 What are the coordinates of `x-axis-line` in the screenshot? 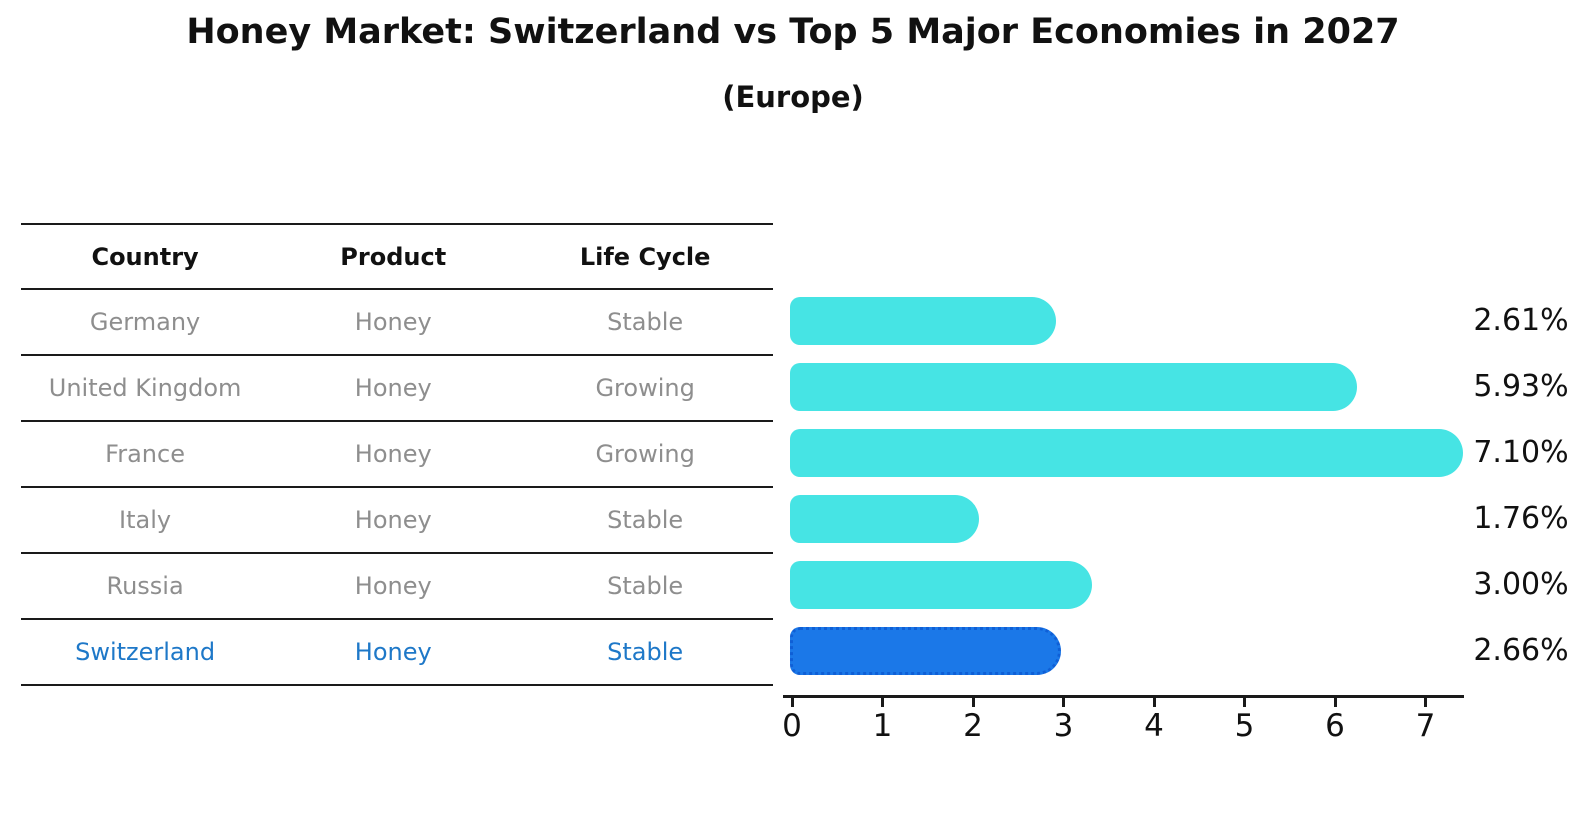 It's located at (1123, 696).